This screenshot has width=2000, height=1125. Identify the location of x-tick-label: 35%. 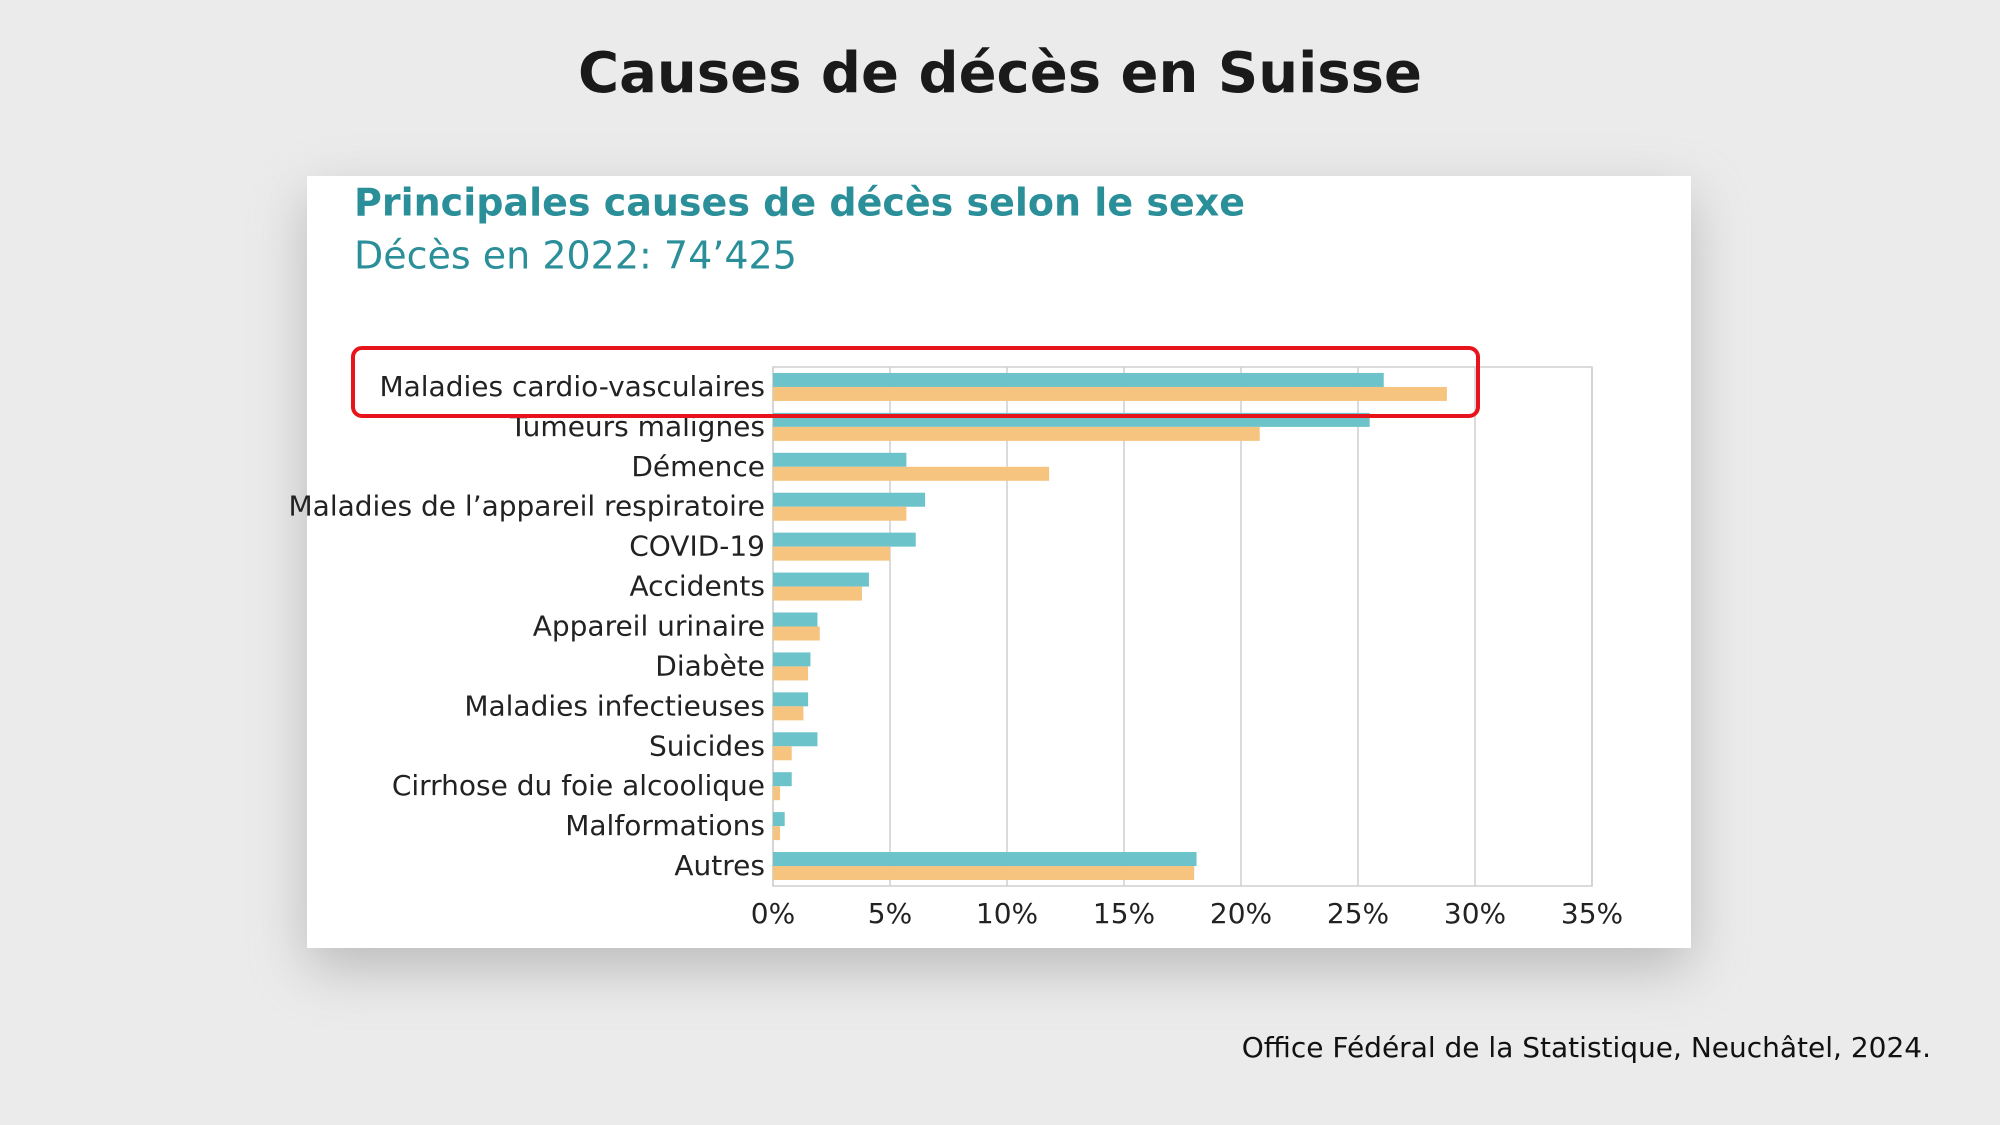
(1592, 913).